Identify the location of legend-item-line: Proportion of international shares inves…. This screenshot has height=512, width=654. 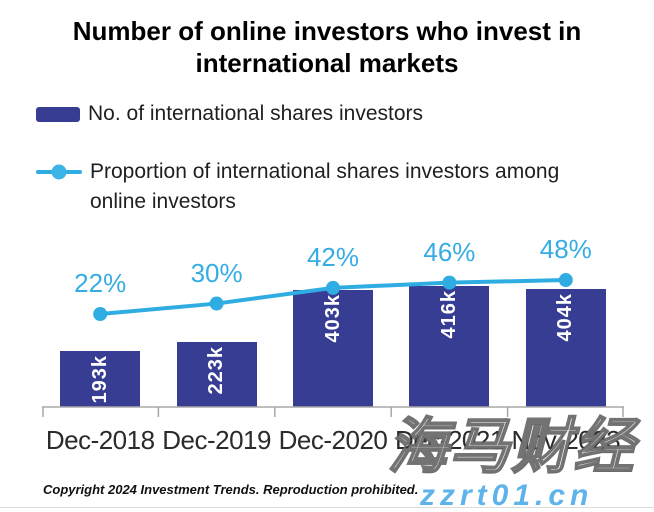
(345, 187).